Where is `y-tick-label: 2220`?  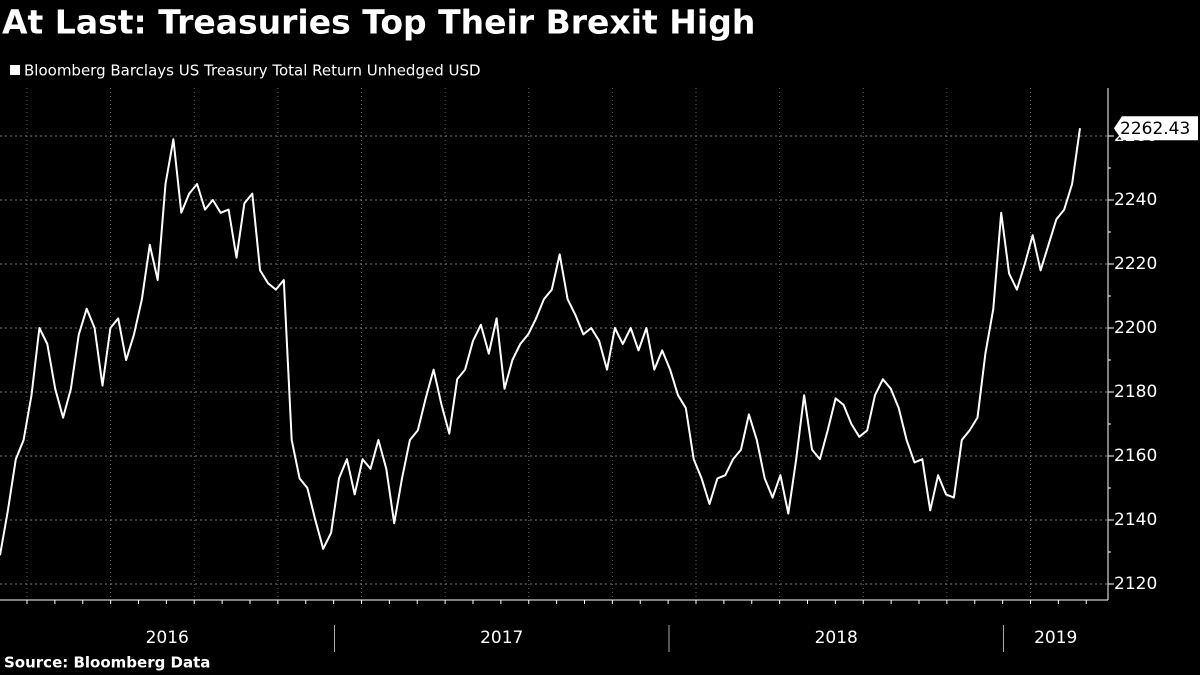 y-tick-label: 2220 is located at coordinates (1135, 264).